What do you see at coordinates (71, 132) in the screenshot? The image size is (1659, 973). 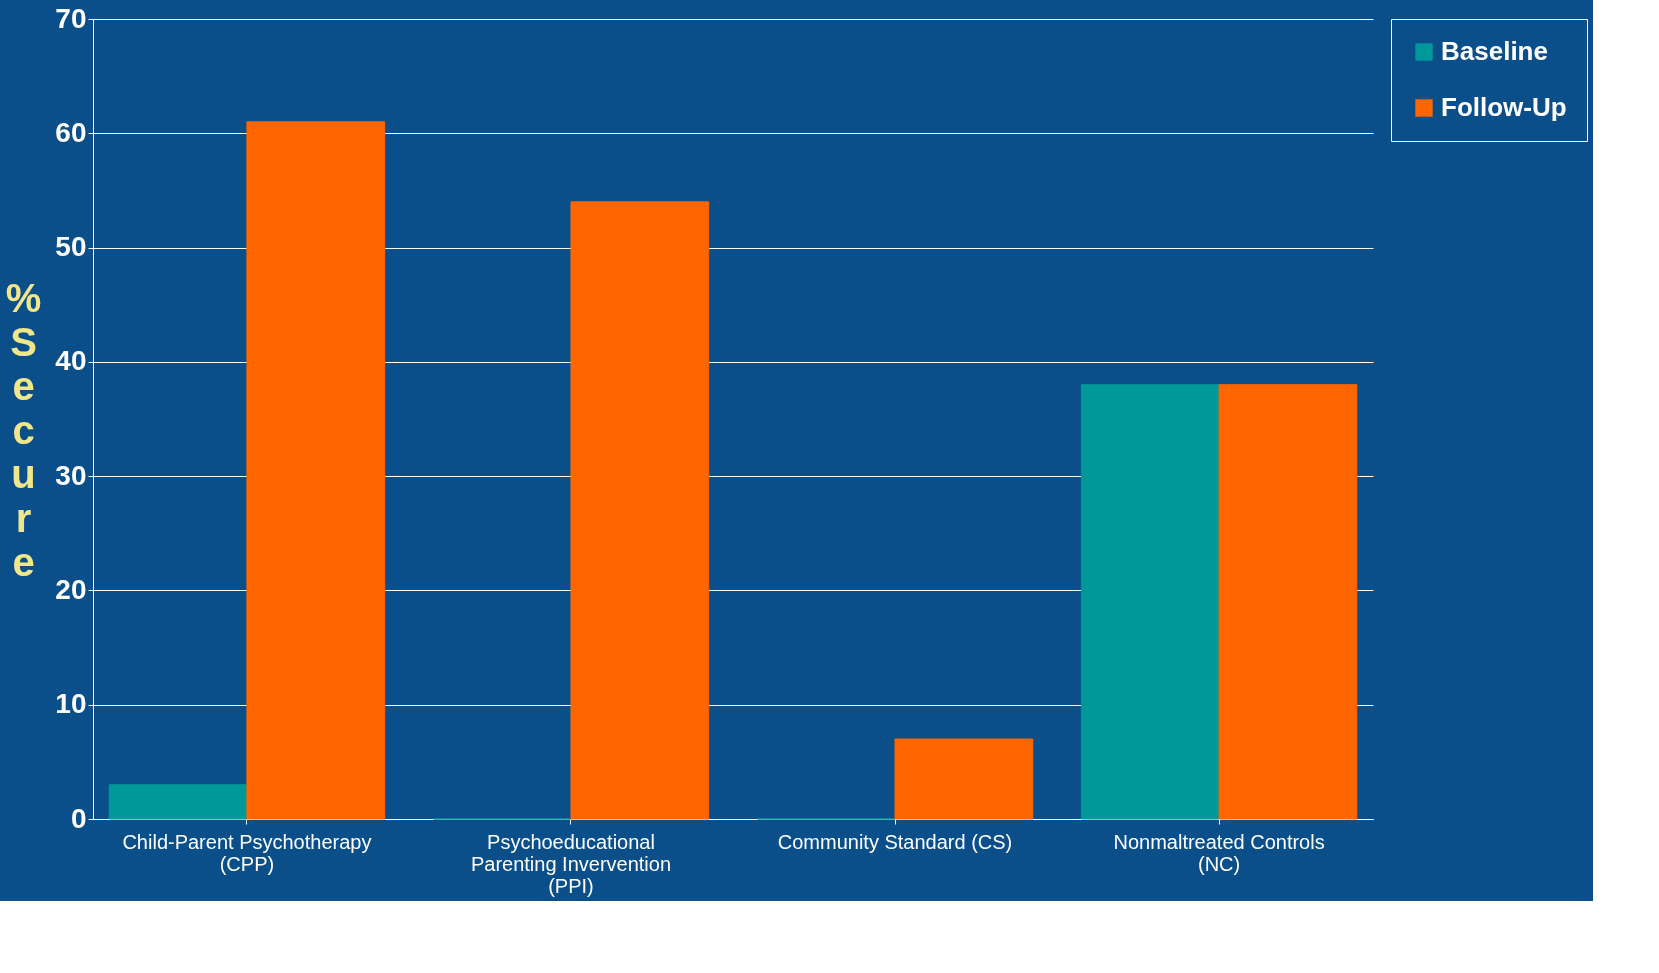 I see `y-tick-label: 60` at bounding box center [71, 132].